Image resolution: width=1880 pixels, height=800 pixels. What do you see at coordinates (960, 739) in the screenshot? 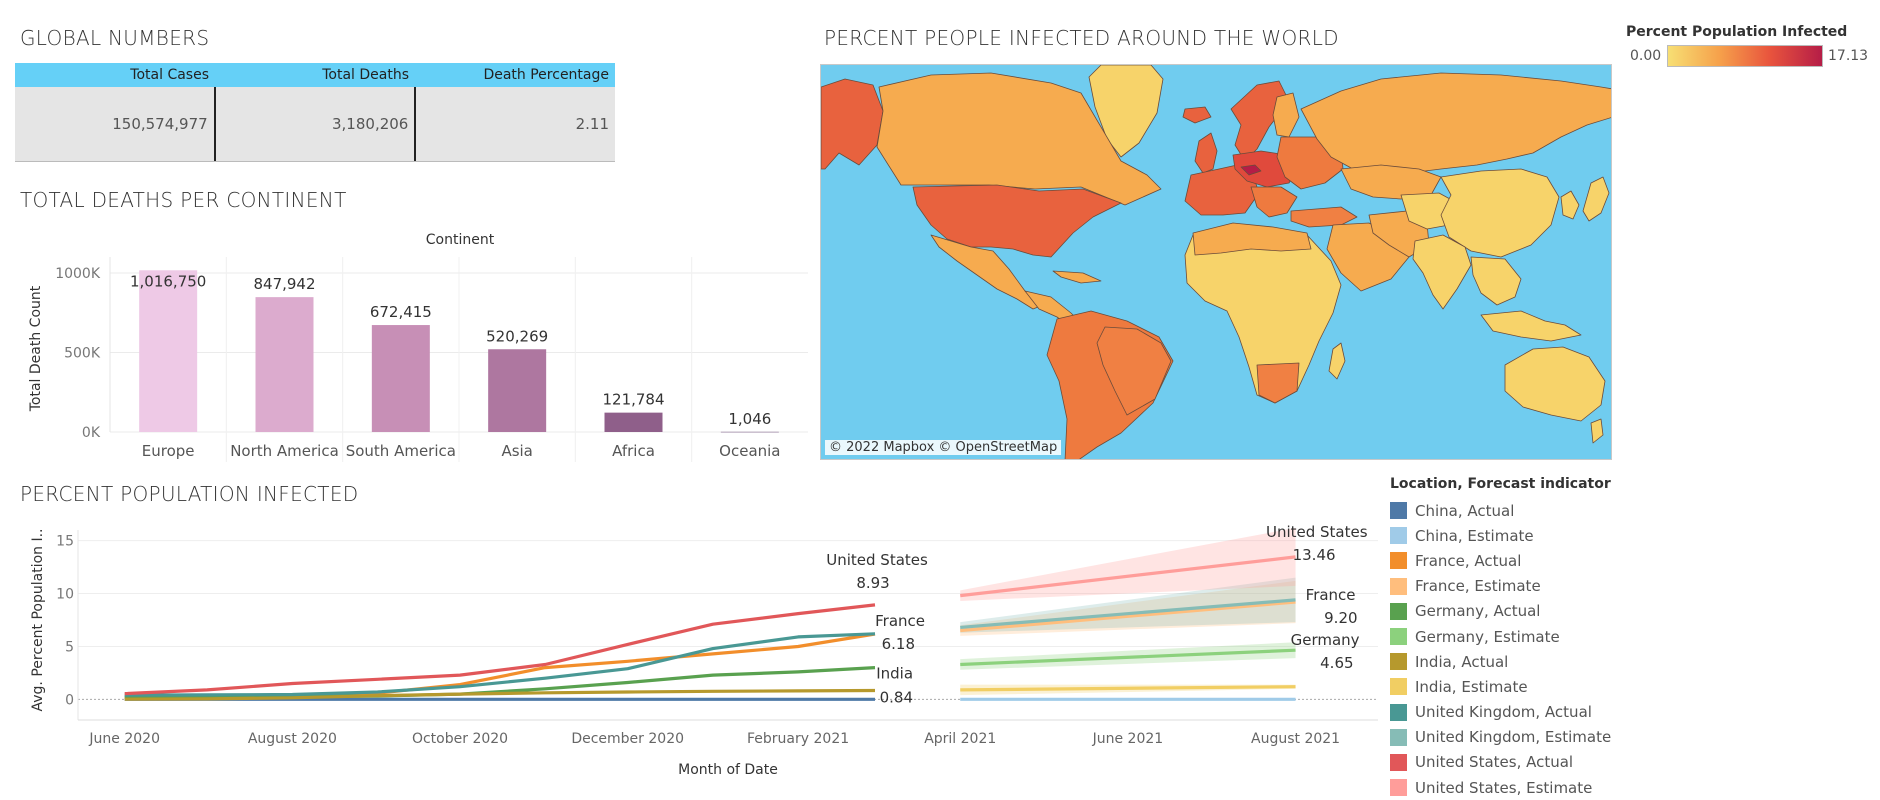
I see `line-x-tick: April 2021` at bounding box center [960, 739].